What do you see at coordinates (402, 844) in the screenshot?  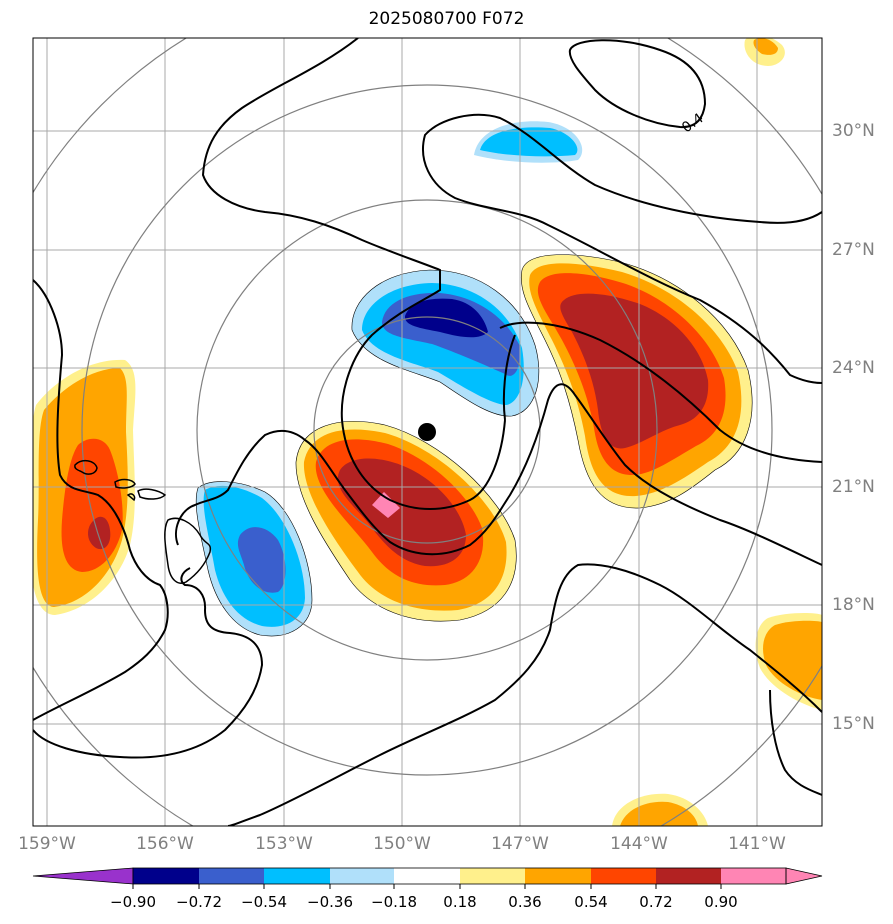 I see `lon-label: 150°W` at bounding box center [402, 844].